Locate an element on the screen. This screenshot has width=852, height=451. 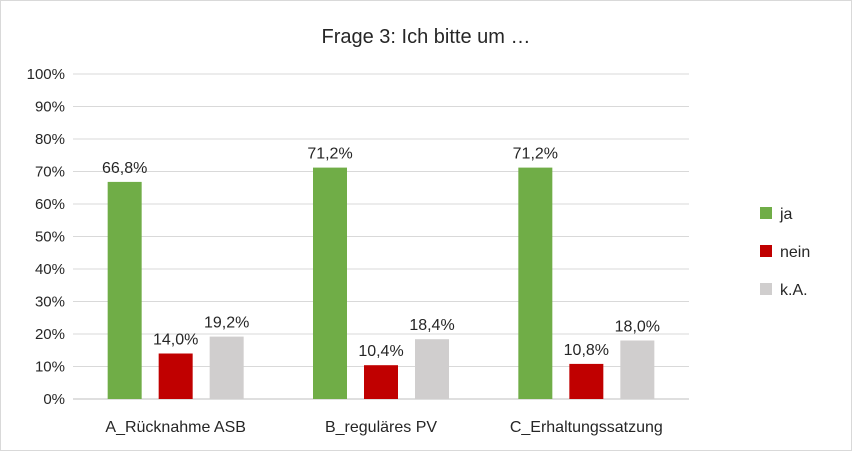
y-tick-label: 0% is located at coordinates (54, 399).